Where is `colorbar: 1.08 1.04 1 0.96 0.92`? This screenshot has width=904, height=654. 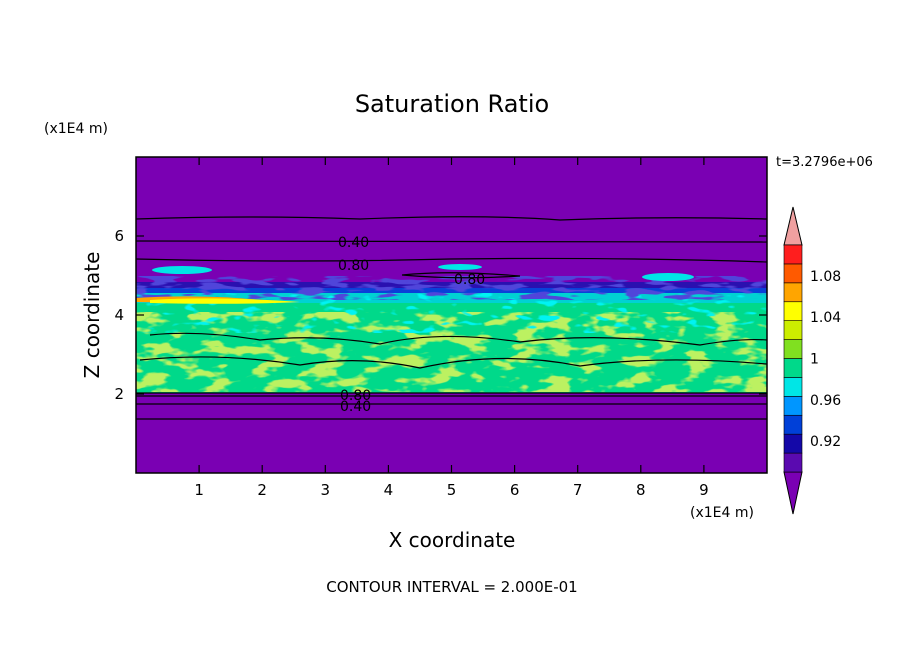 colorbar: 1.08 1.04 1 0.96 0.92 is located at coordinates (812, 360).